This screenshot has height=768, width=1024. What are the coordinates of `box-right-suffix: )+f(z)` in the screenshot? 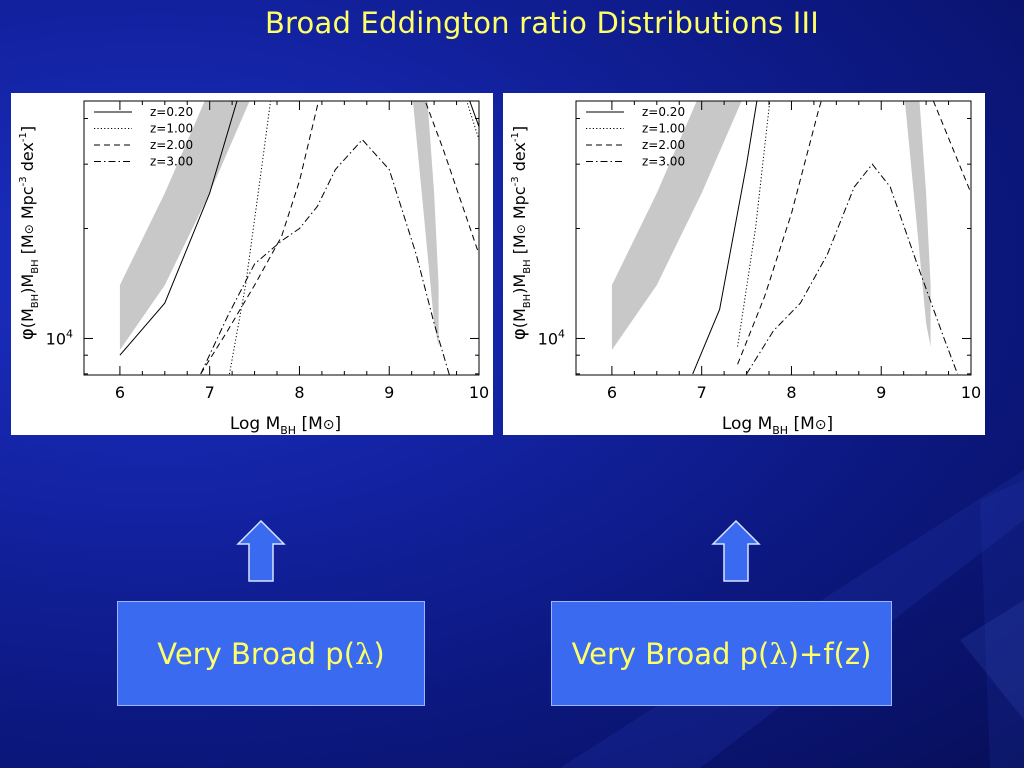 It's located at (829, 653).